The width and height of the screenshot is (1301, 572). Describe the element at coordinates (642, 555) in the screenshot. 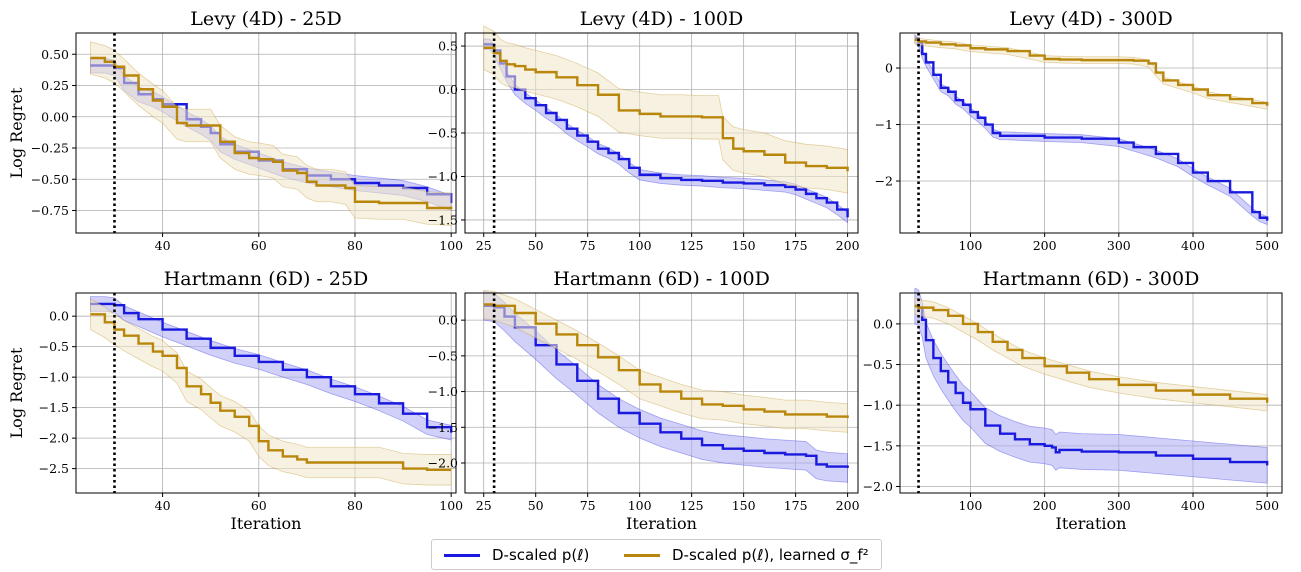

I see `legend-swatch-gold` at that location.